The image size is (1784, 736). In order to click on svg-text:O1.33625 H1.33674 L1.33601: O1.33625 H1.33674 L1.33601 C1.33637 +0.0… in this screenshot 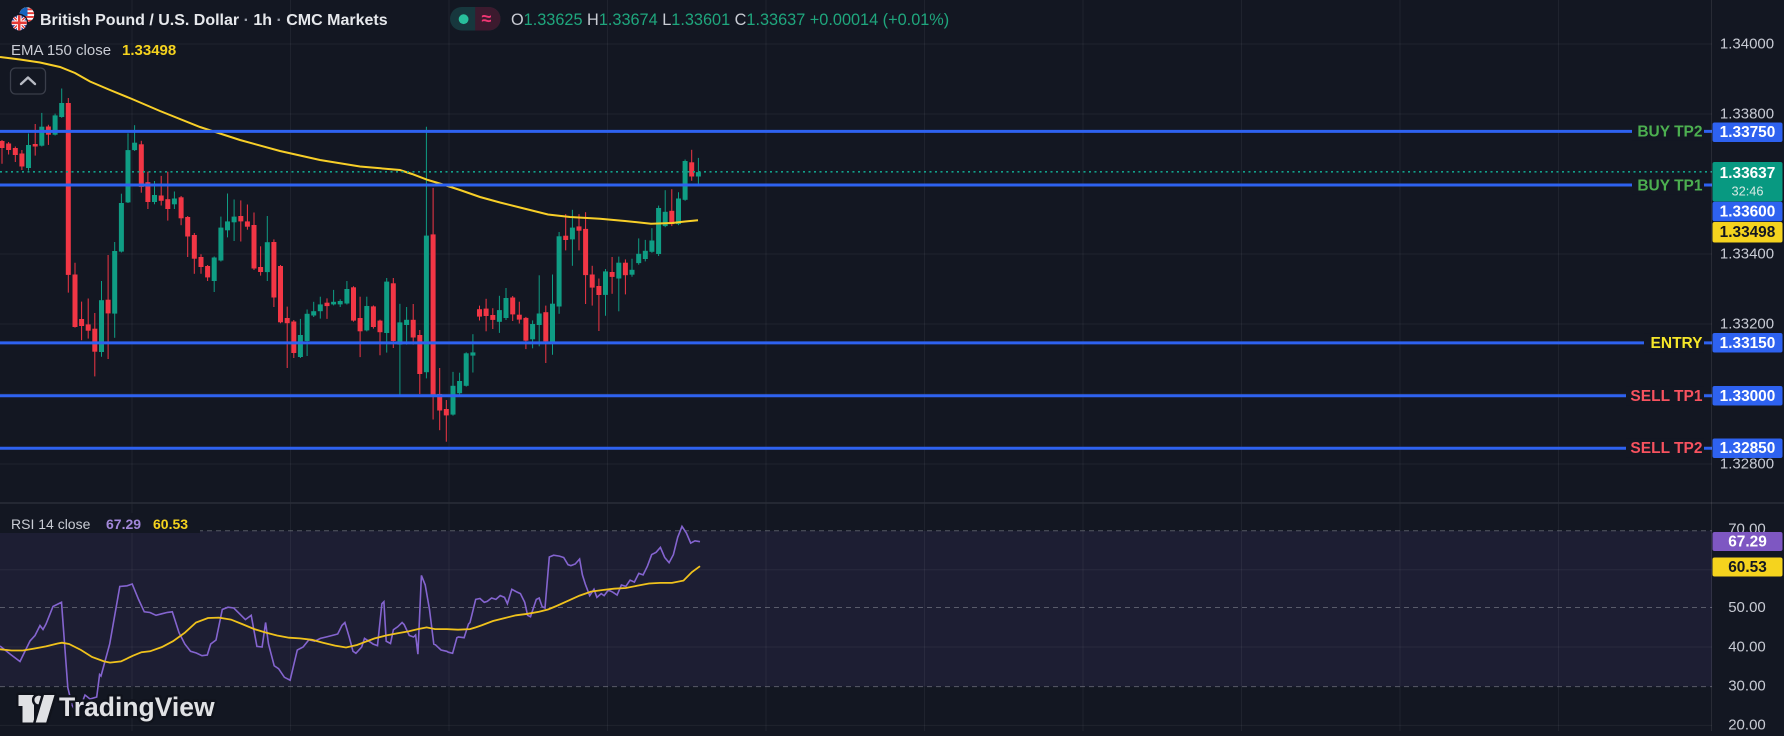, I will do `click(730, 20)`.